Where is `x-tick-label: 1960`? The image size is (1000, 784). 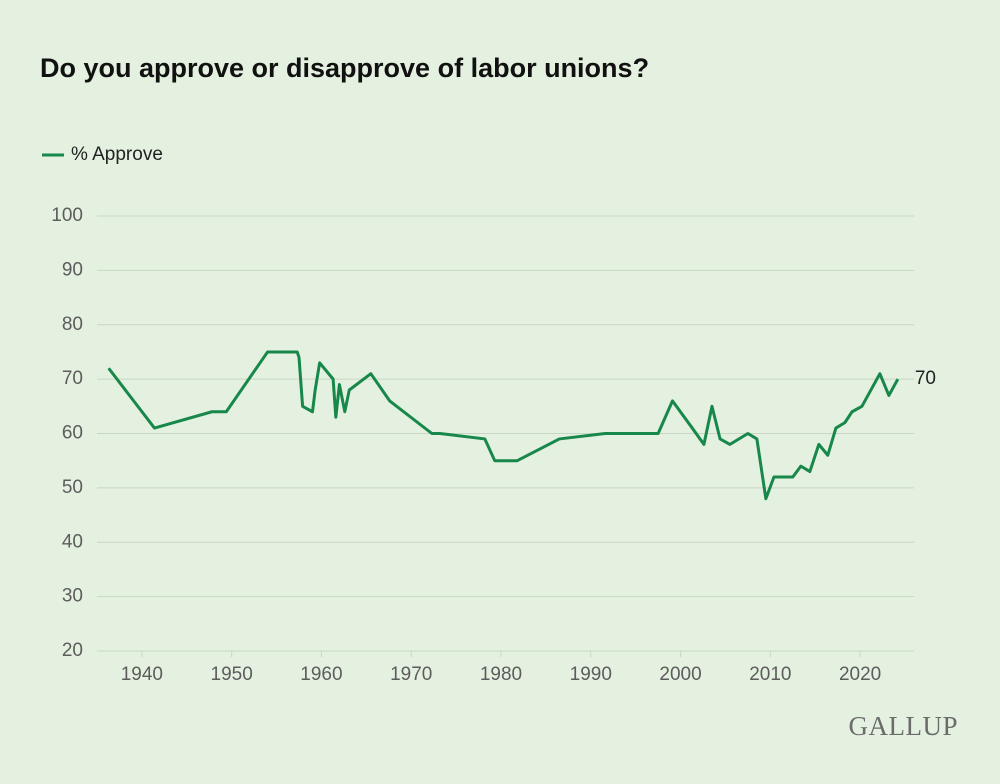
x-tick-label: 1960 is located at coordinates (321, 674).